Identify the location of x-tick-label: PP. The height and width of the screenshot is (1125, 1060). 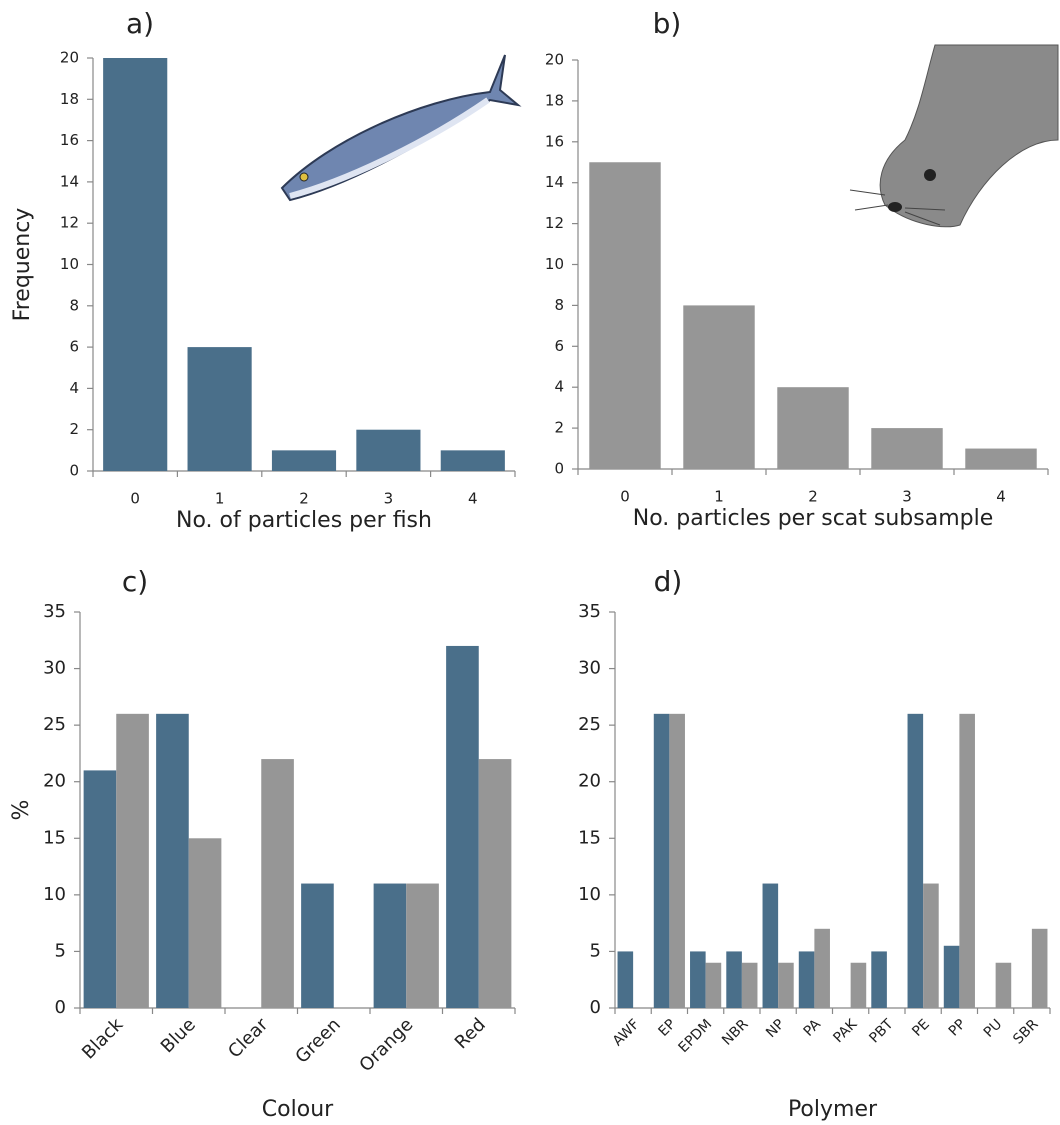
(957, 1027).